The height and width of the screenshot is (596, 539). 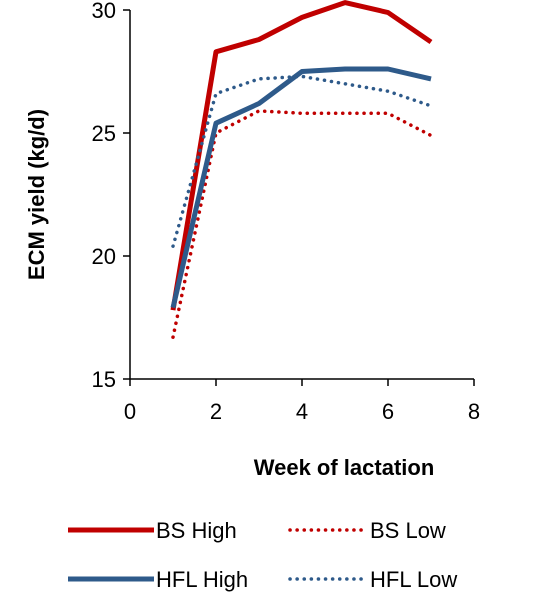 What do you see at coordinates (216, 411) in the screenshot?
I see `x-tick-label: 2` at bounding box center [216, 411].